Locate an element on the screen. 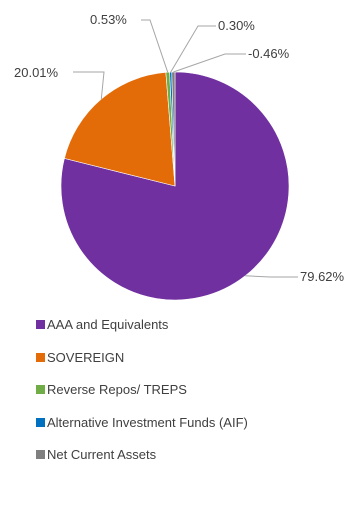 Image resolution: width=359 pixels, height=508 pixels. legend-label-sovereign: SOVEREIGN is located at coordinates (86, 357).